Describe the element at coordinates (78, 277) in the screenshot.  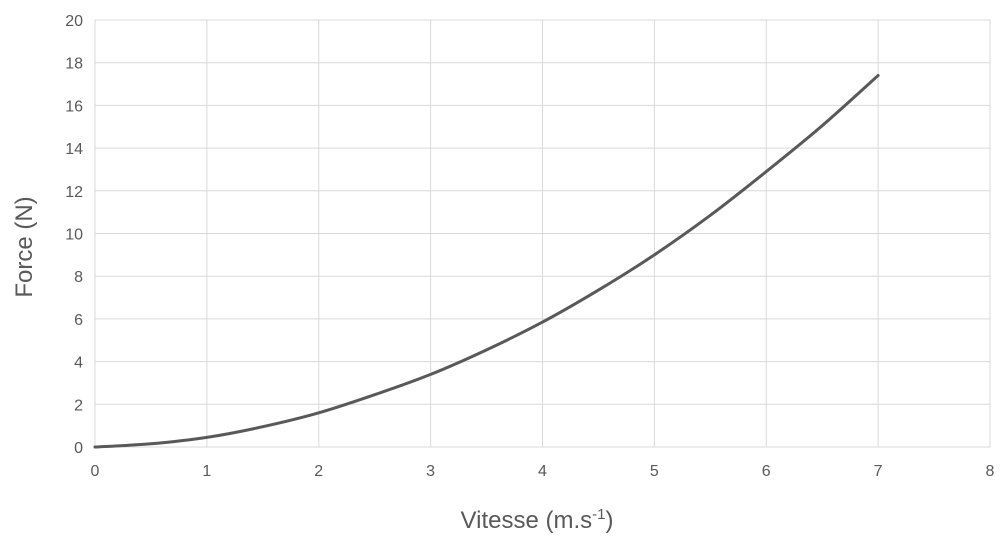
I see `y-tick-label: 8` at that location.